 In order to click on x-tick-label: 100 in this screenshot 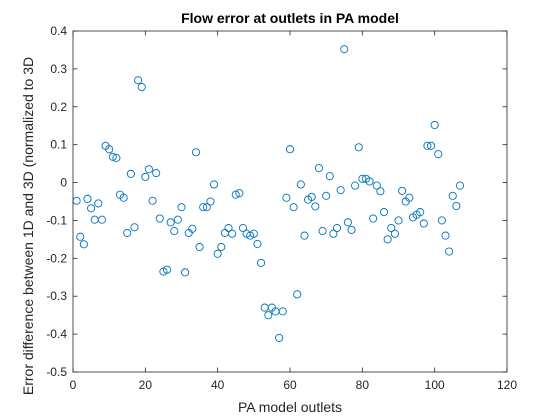, I will do `click(435, 385)`.